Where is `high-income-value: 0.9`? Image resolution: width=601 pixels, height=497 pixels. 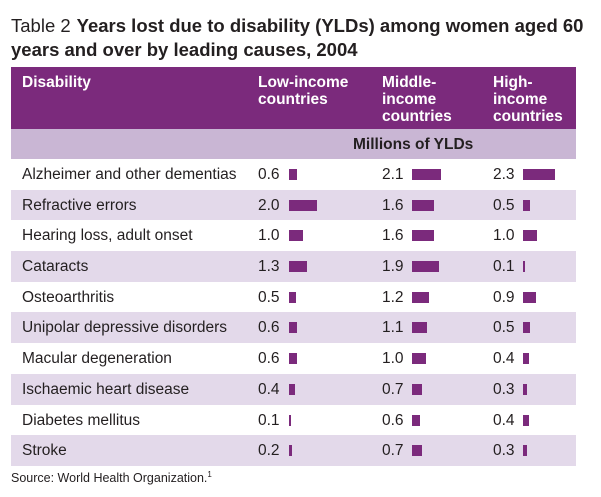 high-income-value: 0.9 is located at coordinates (504, 297).